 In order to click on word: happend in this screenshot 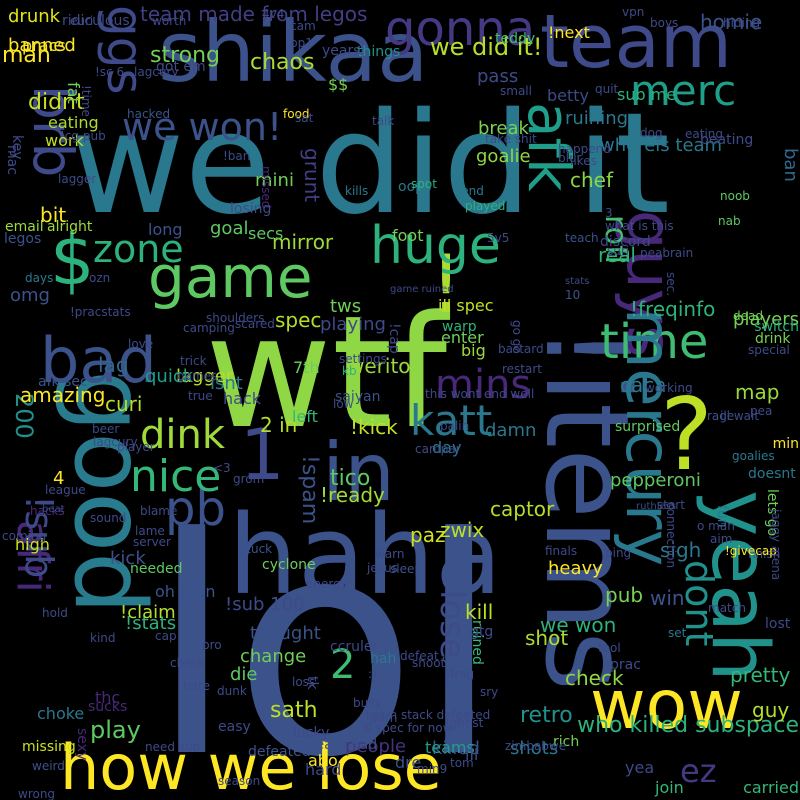, I will do `click(584, 149)`.